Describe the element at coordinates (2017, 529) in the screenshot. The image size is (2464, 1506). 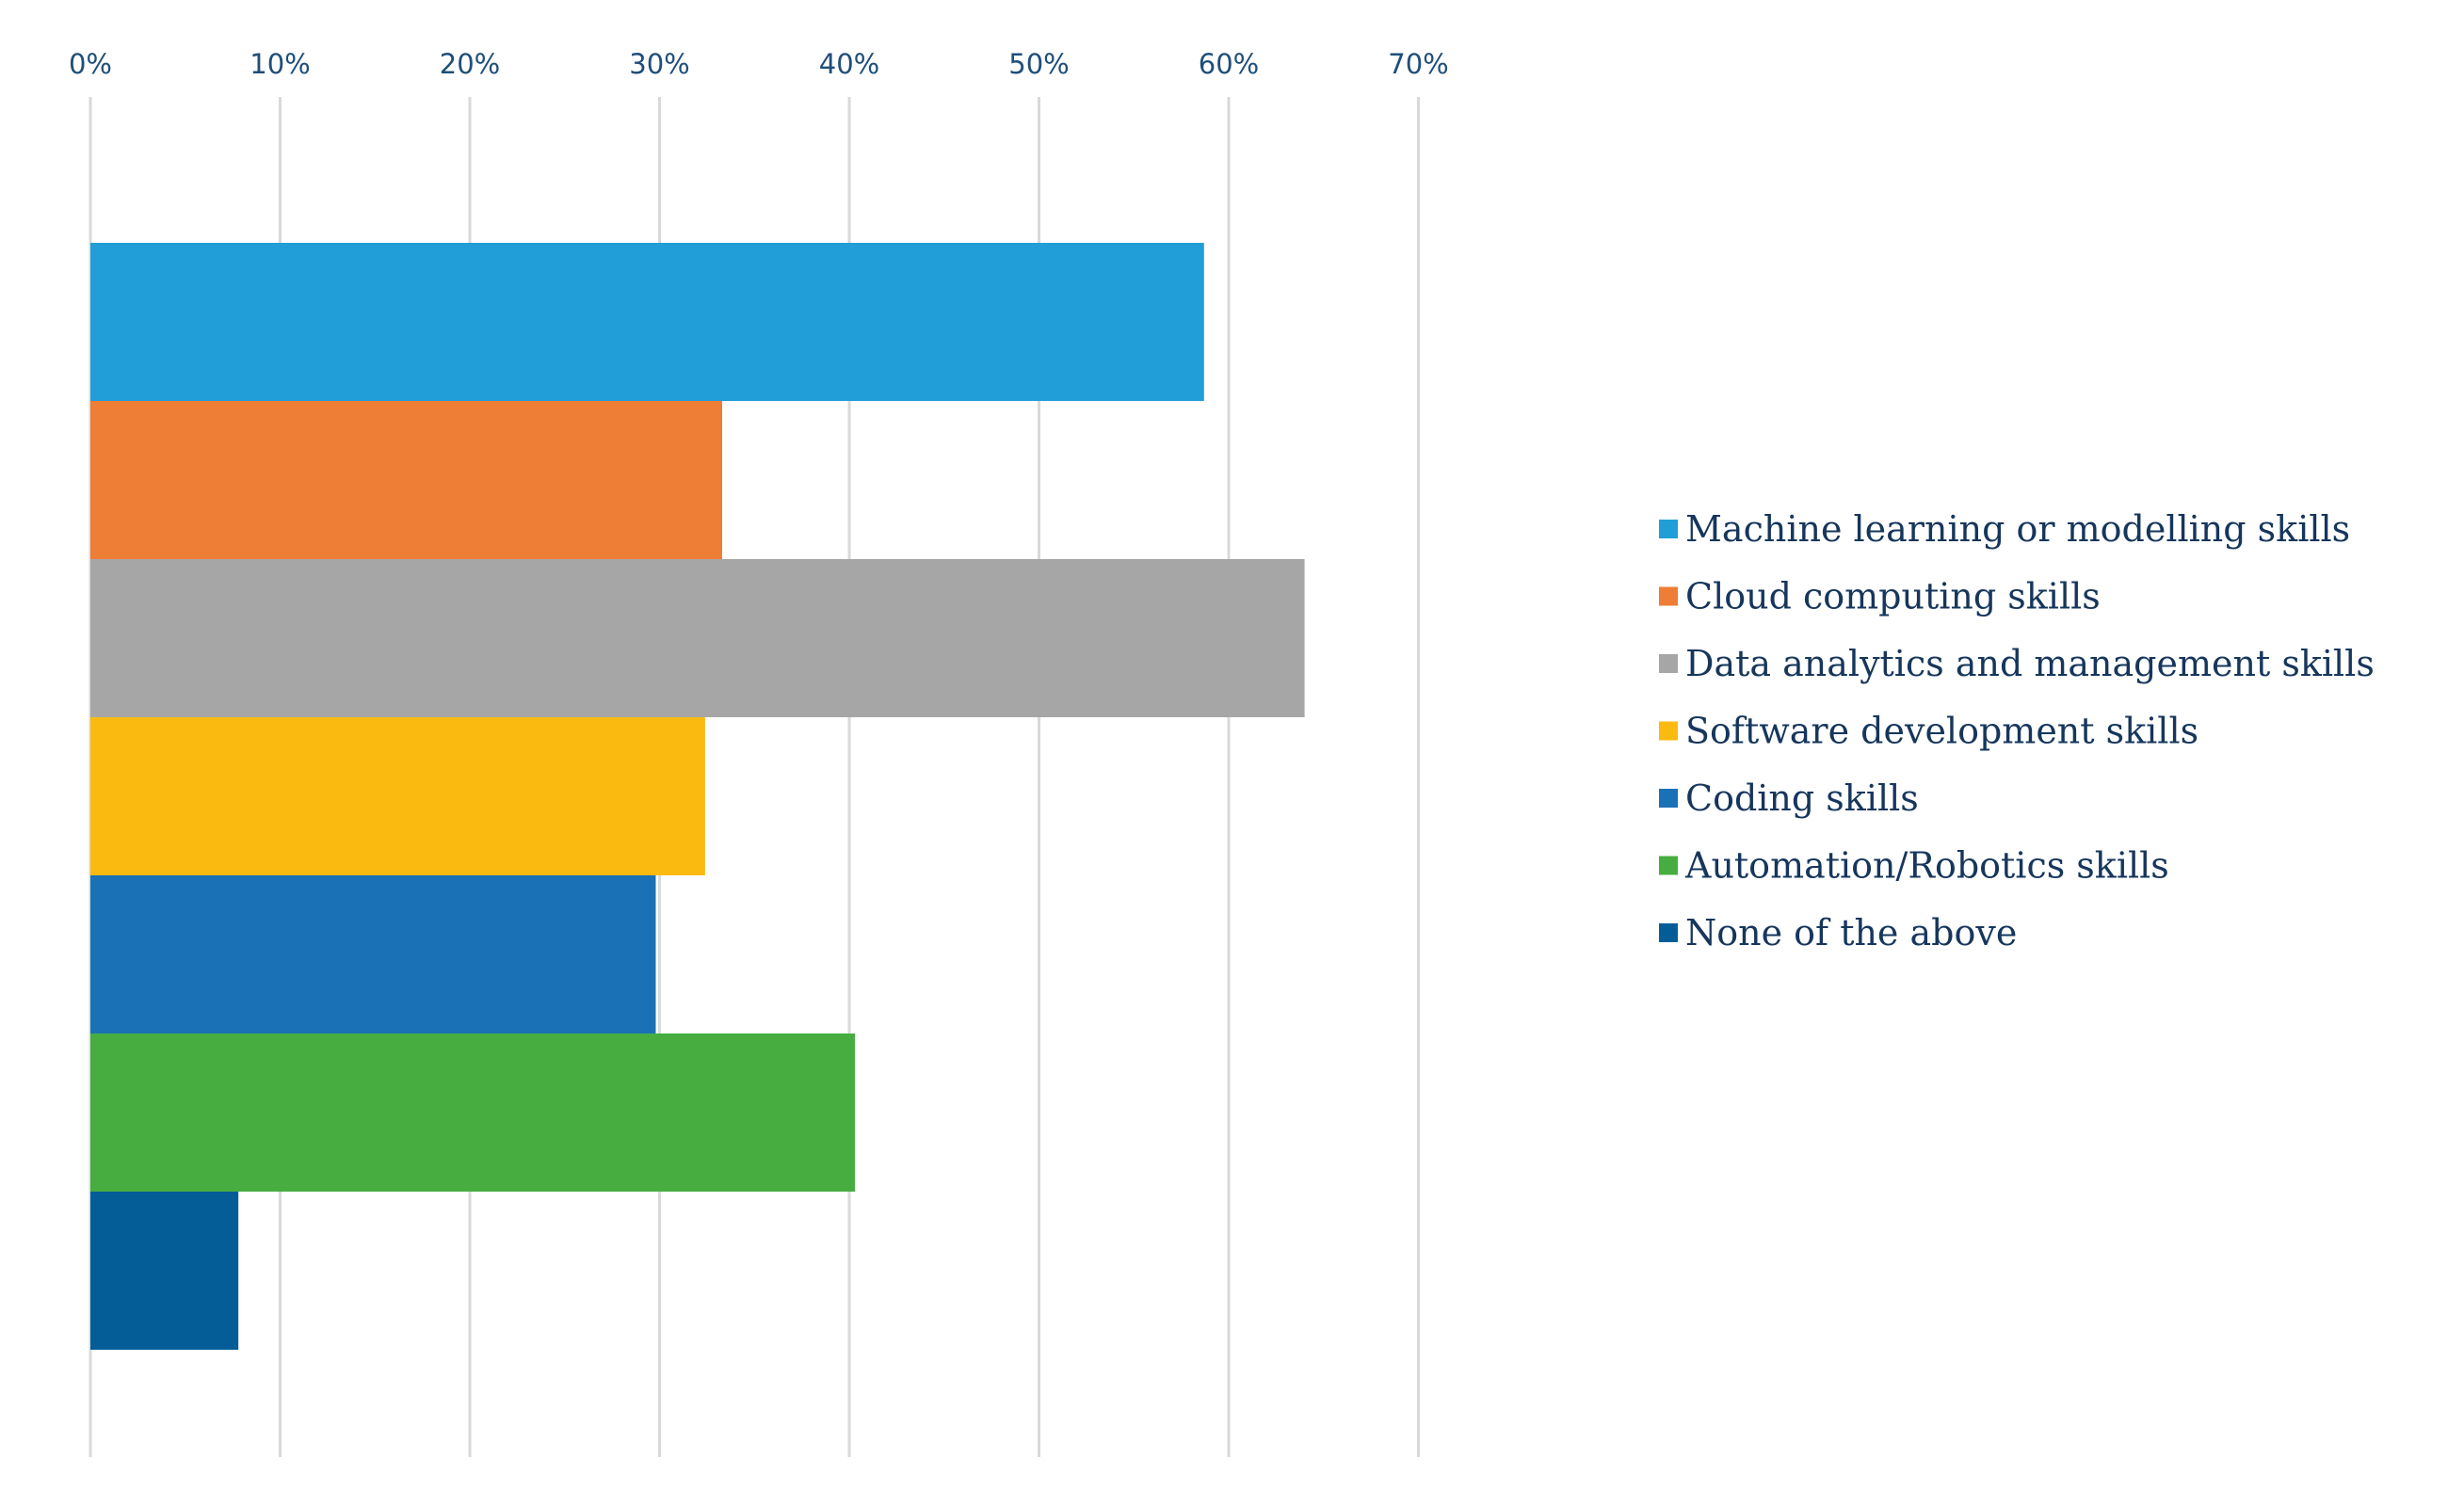
I see `legend-label: Machine learning or modelling skills` at that location.